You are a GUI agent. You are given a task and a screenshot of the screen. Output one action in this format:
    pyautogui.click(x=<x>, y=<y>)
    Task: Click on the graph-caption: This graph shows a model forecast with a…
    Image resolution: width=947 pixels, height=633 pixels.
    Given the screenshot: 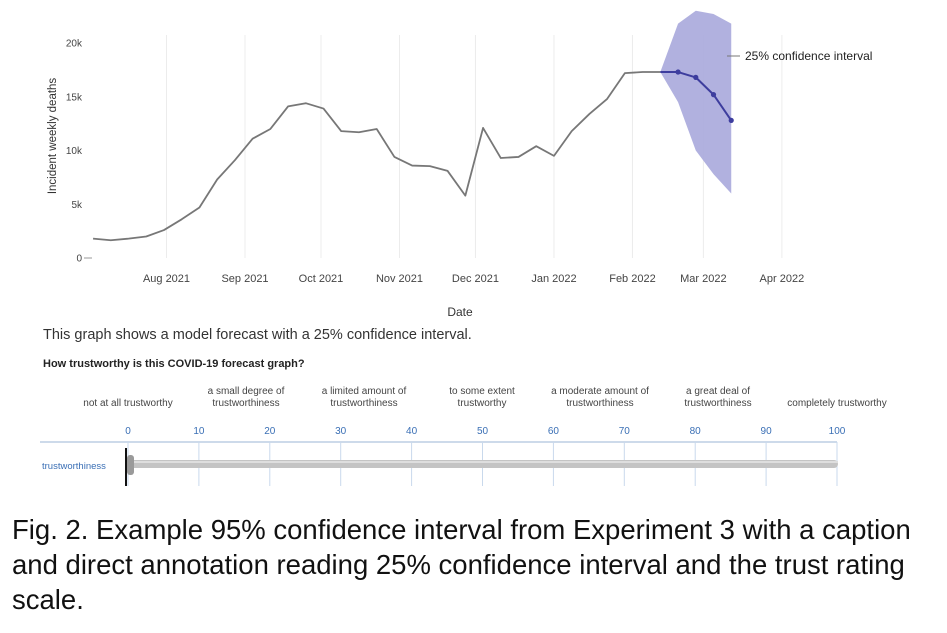 What is the action you would take?
    pyautogui.click(x=257, y=335)
    